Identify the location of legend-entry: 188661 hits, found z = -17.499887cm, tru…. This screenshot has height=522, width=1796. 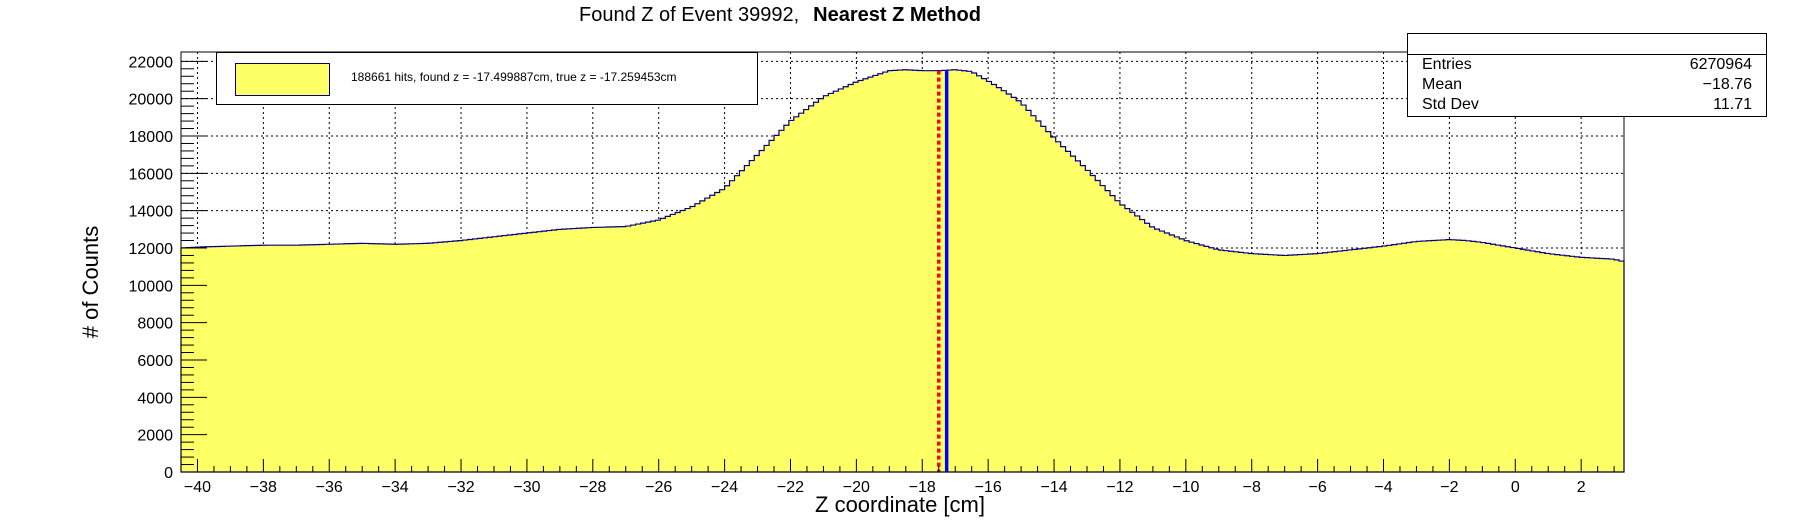
(514, 77).